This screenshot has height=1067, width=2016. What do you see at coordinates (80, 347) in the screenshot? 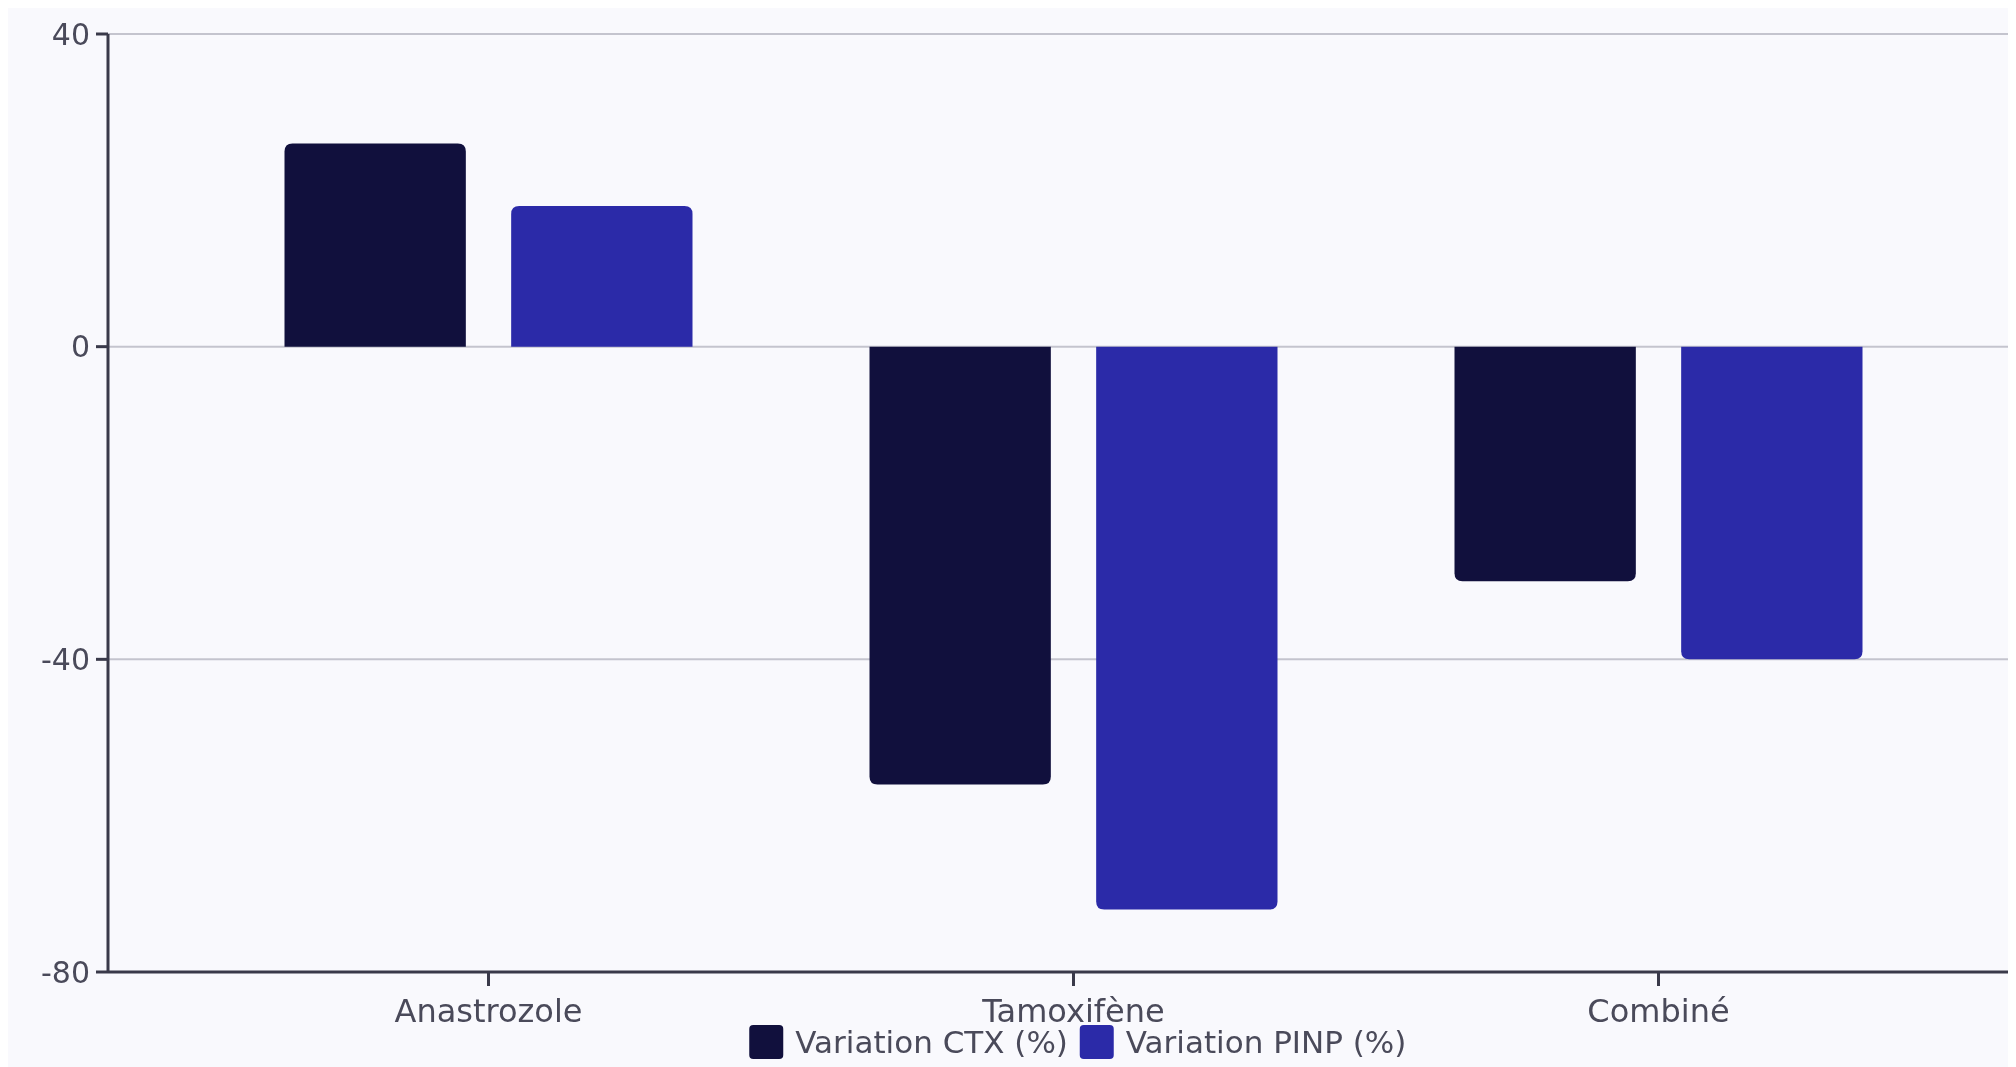
I see `y-tick-label: 0` at bounding box center [80, 347].